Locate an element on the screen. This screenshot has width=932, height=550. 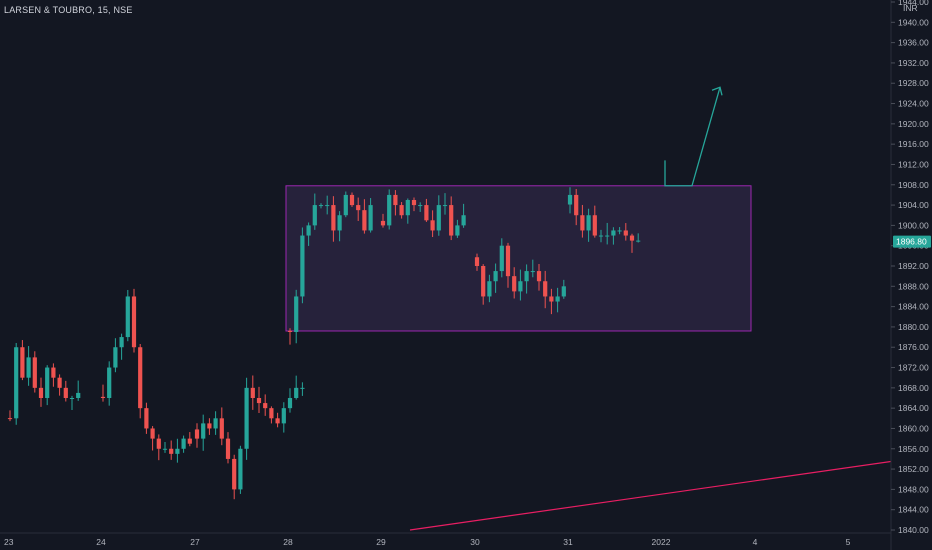
time-axis-label: 23 is located at coordinates (9, 542).